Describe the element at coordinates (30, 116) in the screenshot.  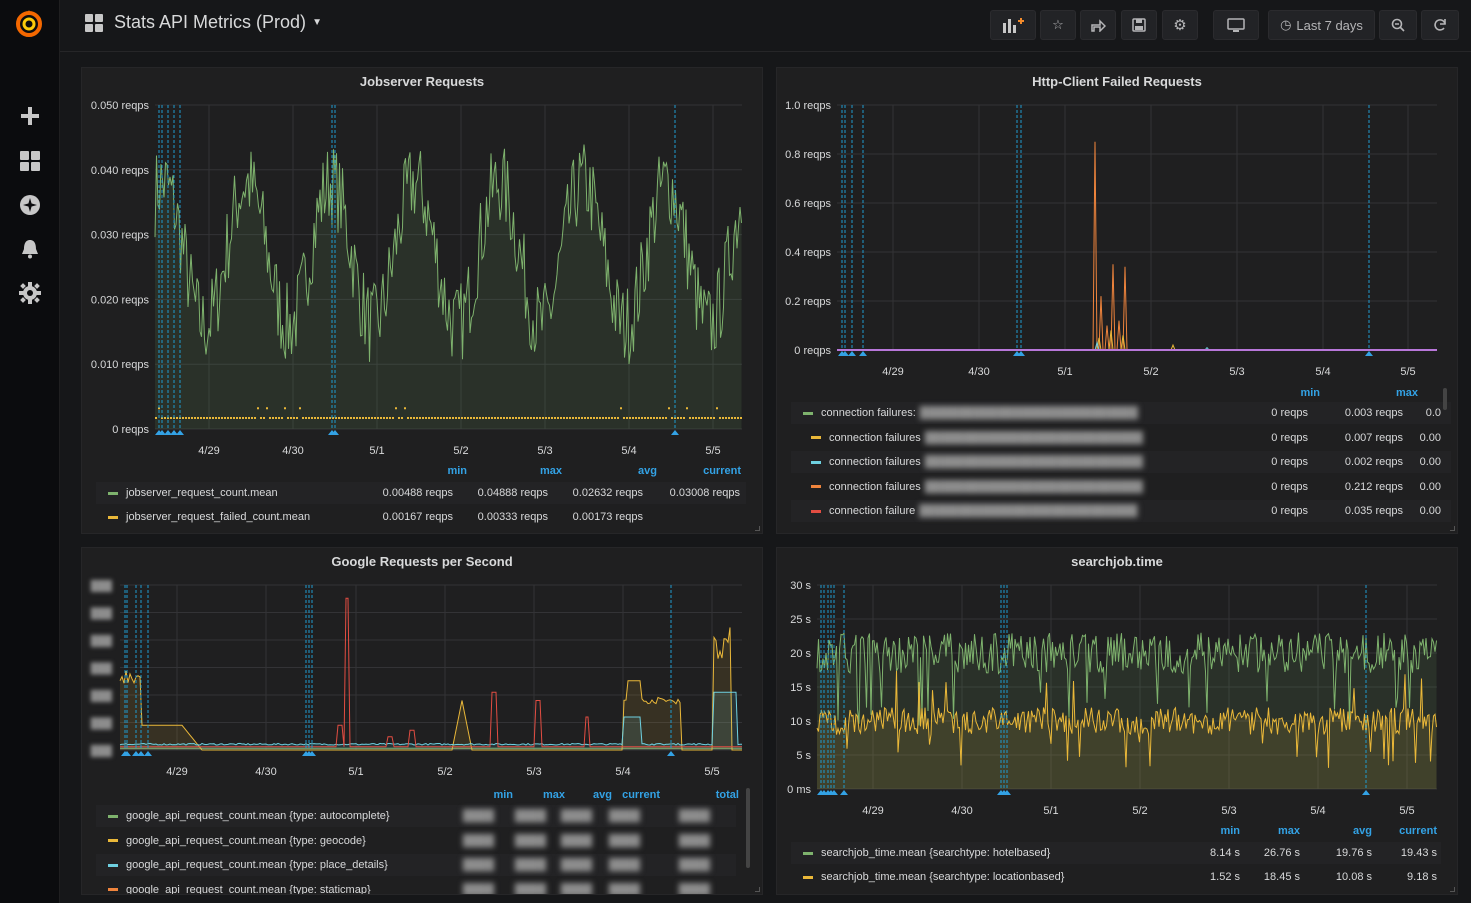
I see `plus-icon` at that location.